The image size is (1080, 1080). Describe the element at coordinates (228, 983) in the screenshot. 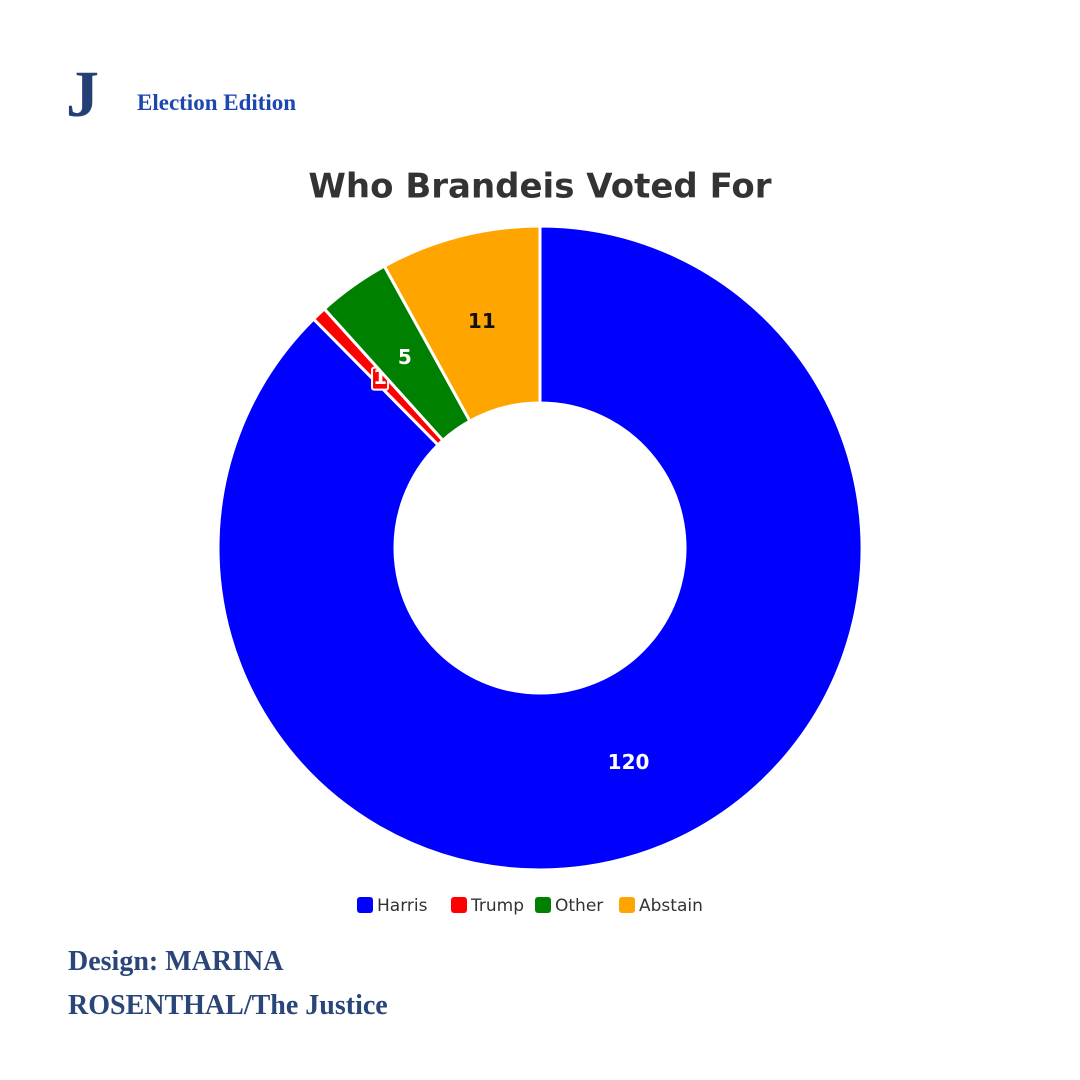

I see `credit: Design: MARINA ROSENTHAL/The Justice` at that location.